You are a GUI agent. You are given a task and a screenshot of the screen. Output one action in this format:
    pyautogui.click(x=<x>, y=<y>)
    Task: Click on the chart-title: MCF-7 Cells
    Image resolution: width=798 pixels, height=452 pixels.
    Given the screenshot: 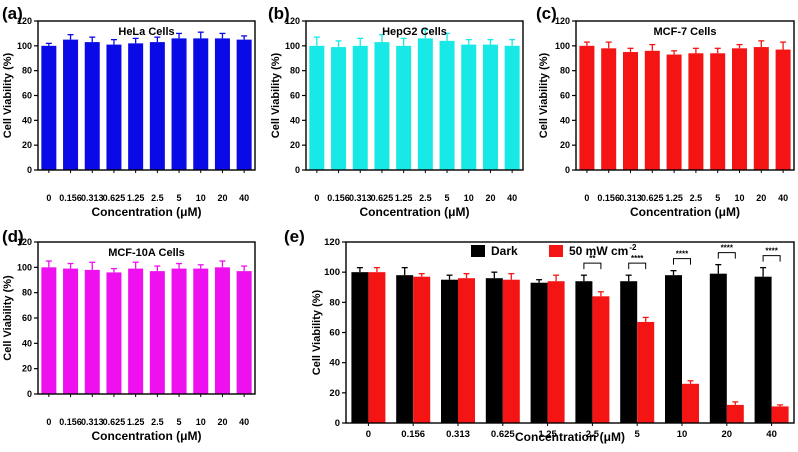 What is the action you would take?
    pyautogui.click(x=685, y=32)
    